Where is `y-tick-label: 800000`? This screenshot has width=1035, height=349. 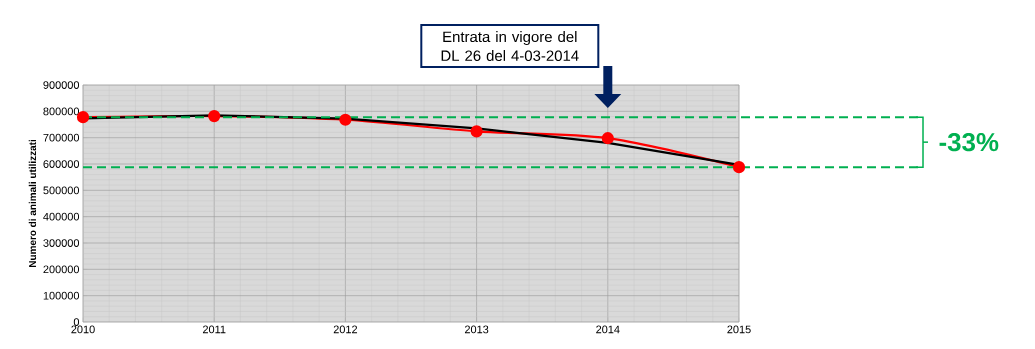 y-tick-label: 800000 is located at coordinates (61, 111).